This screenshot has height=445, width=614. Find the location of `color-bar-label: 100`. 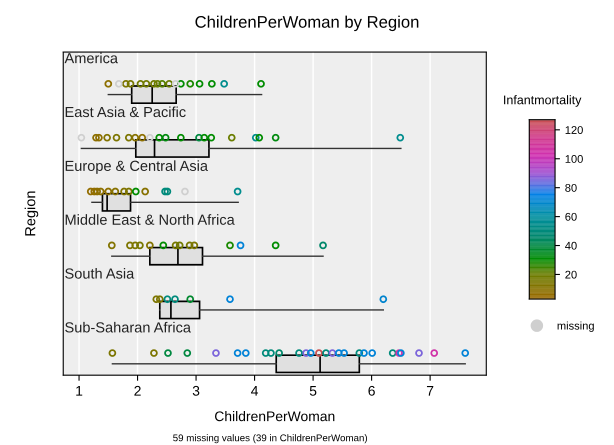

color-bar-label: 100 is located at coordinates (574, 159).